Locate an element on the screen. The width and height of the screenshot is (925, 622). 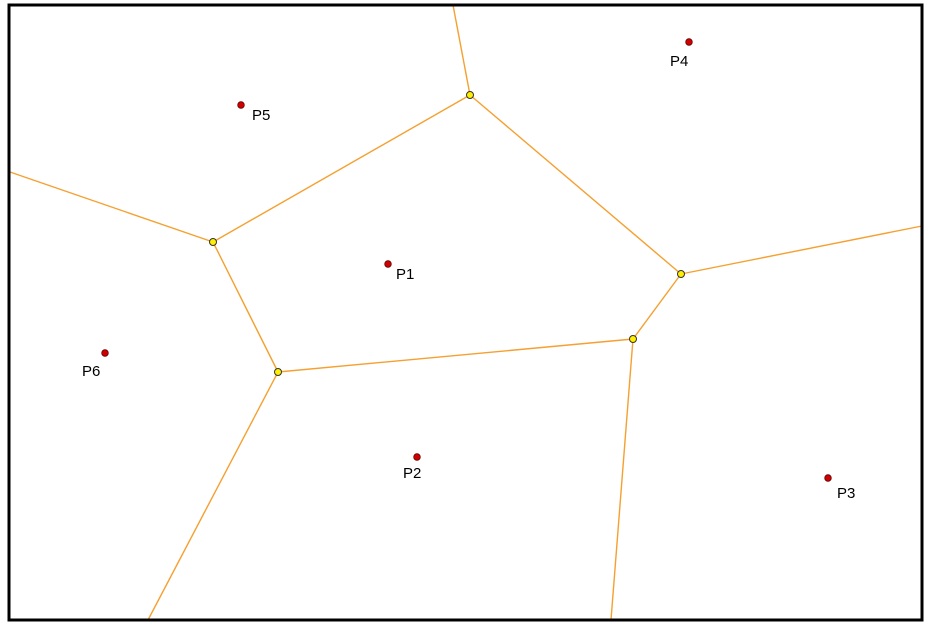
site-label: P3 is located at coordinates (846, 493).